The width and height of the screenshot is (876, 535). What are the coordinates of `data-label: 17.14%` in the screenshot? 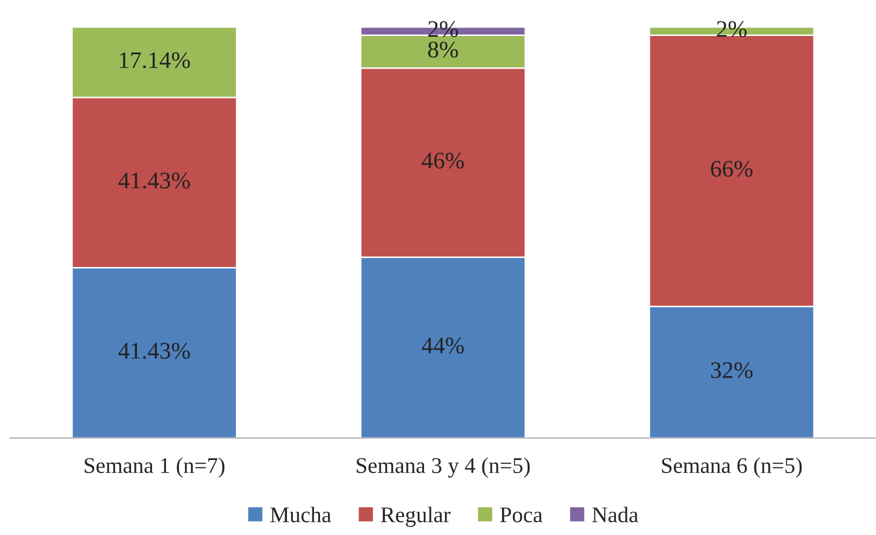 It's located at (155, 60).